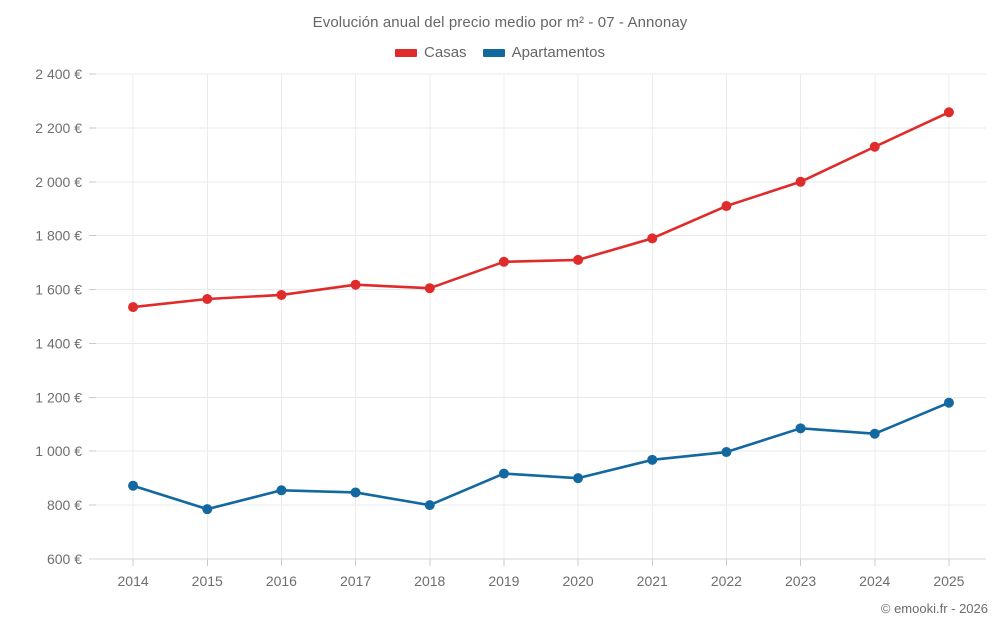 The height and width of the screenshot is (625, 1000). Describe the element at coordinates (406, 52) in the screenshot. I see `legend-swatch-casas` at that location.